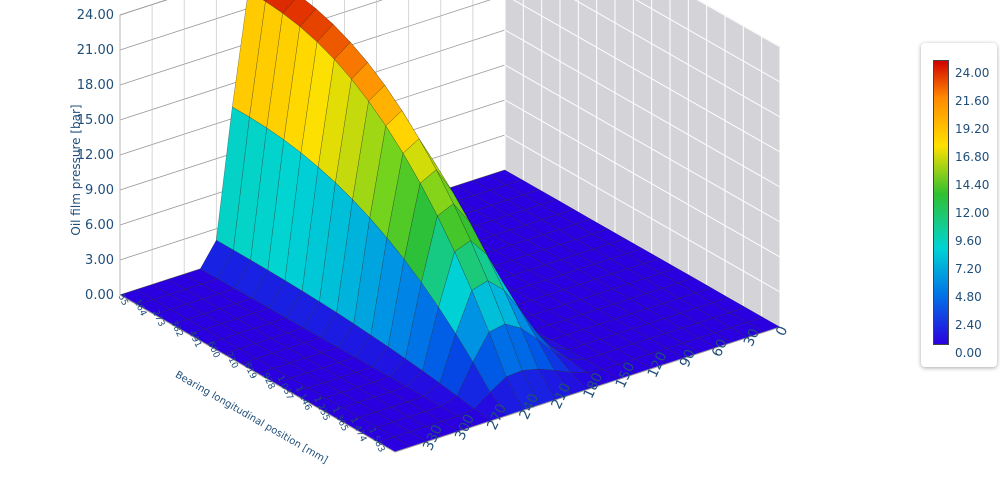  What do you see at coordinates (95, 15) in the screenshot?
I see `z-tick-label: 24.00` at bounding box center [95, 15].